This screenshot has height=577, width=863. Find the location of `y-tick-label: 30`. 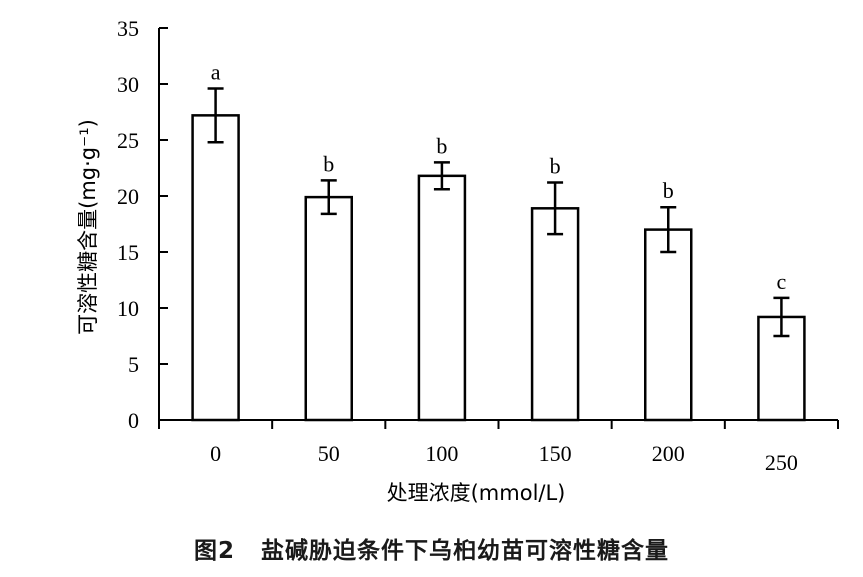

y-tick-label: 30 is located at coordinates (128, 84).